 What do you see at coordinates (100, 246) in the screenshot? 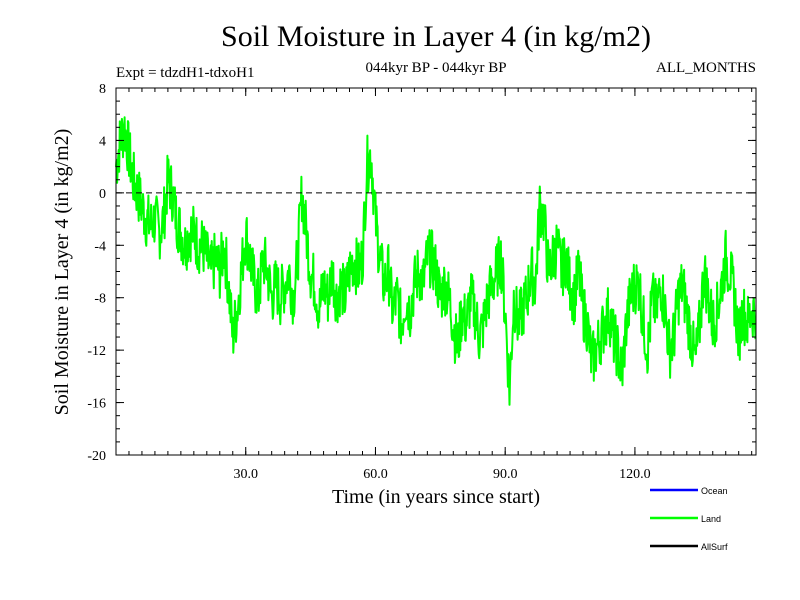
I see `y-tick-label: -4` at bounding box center [100, 246].